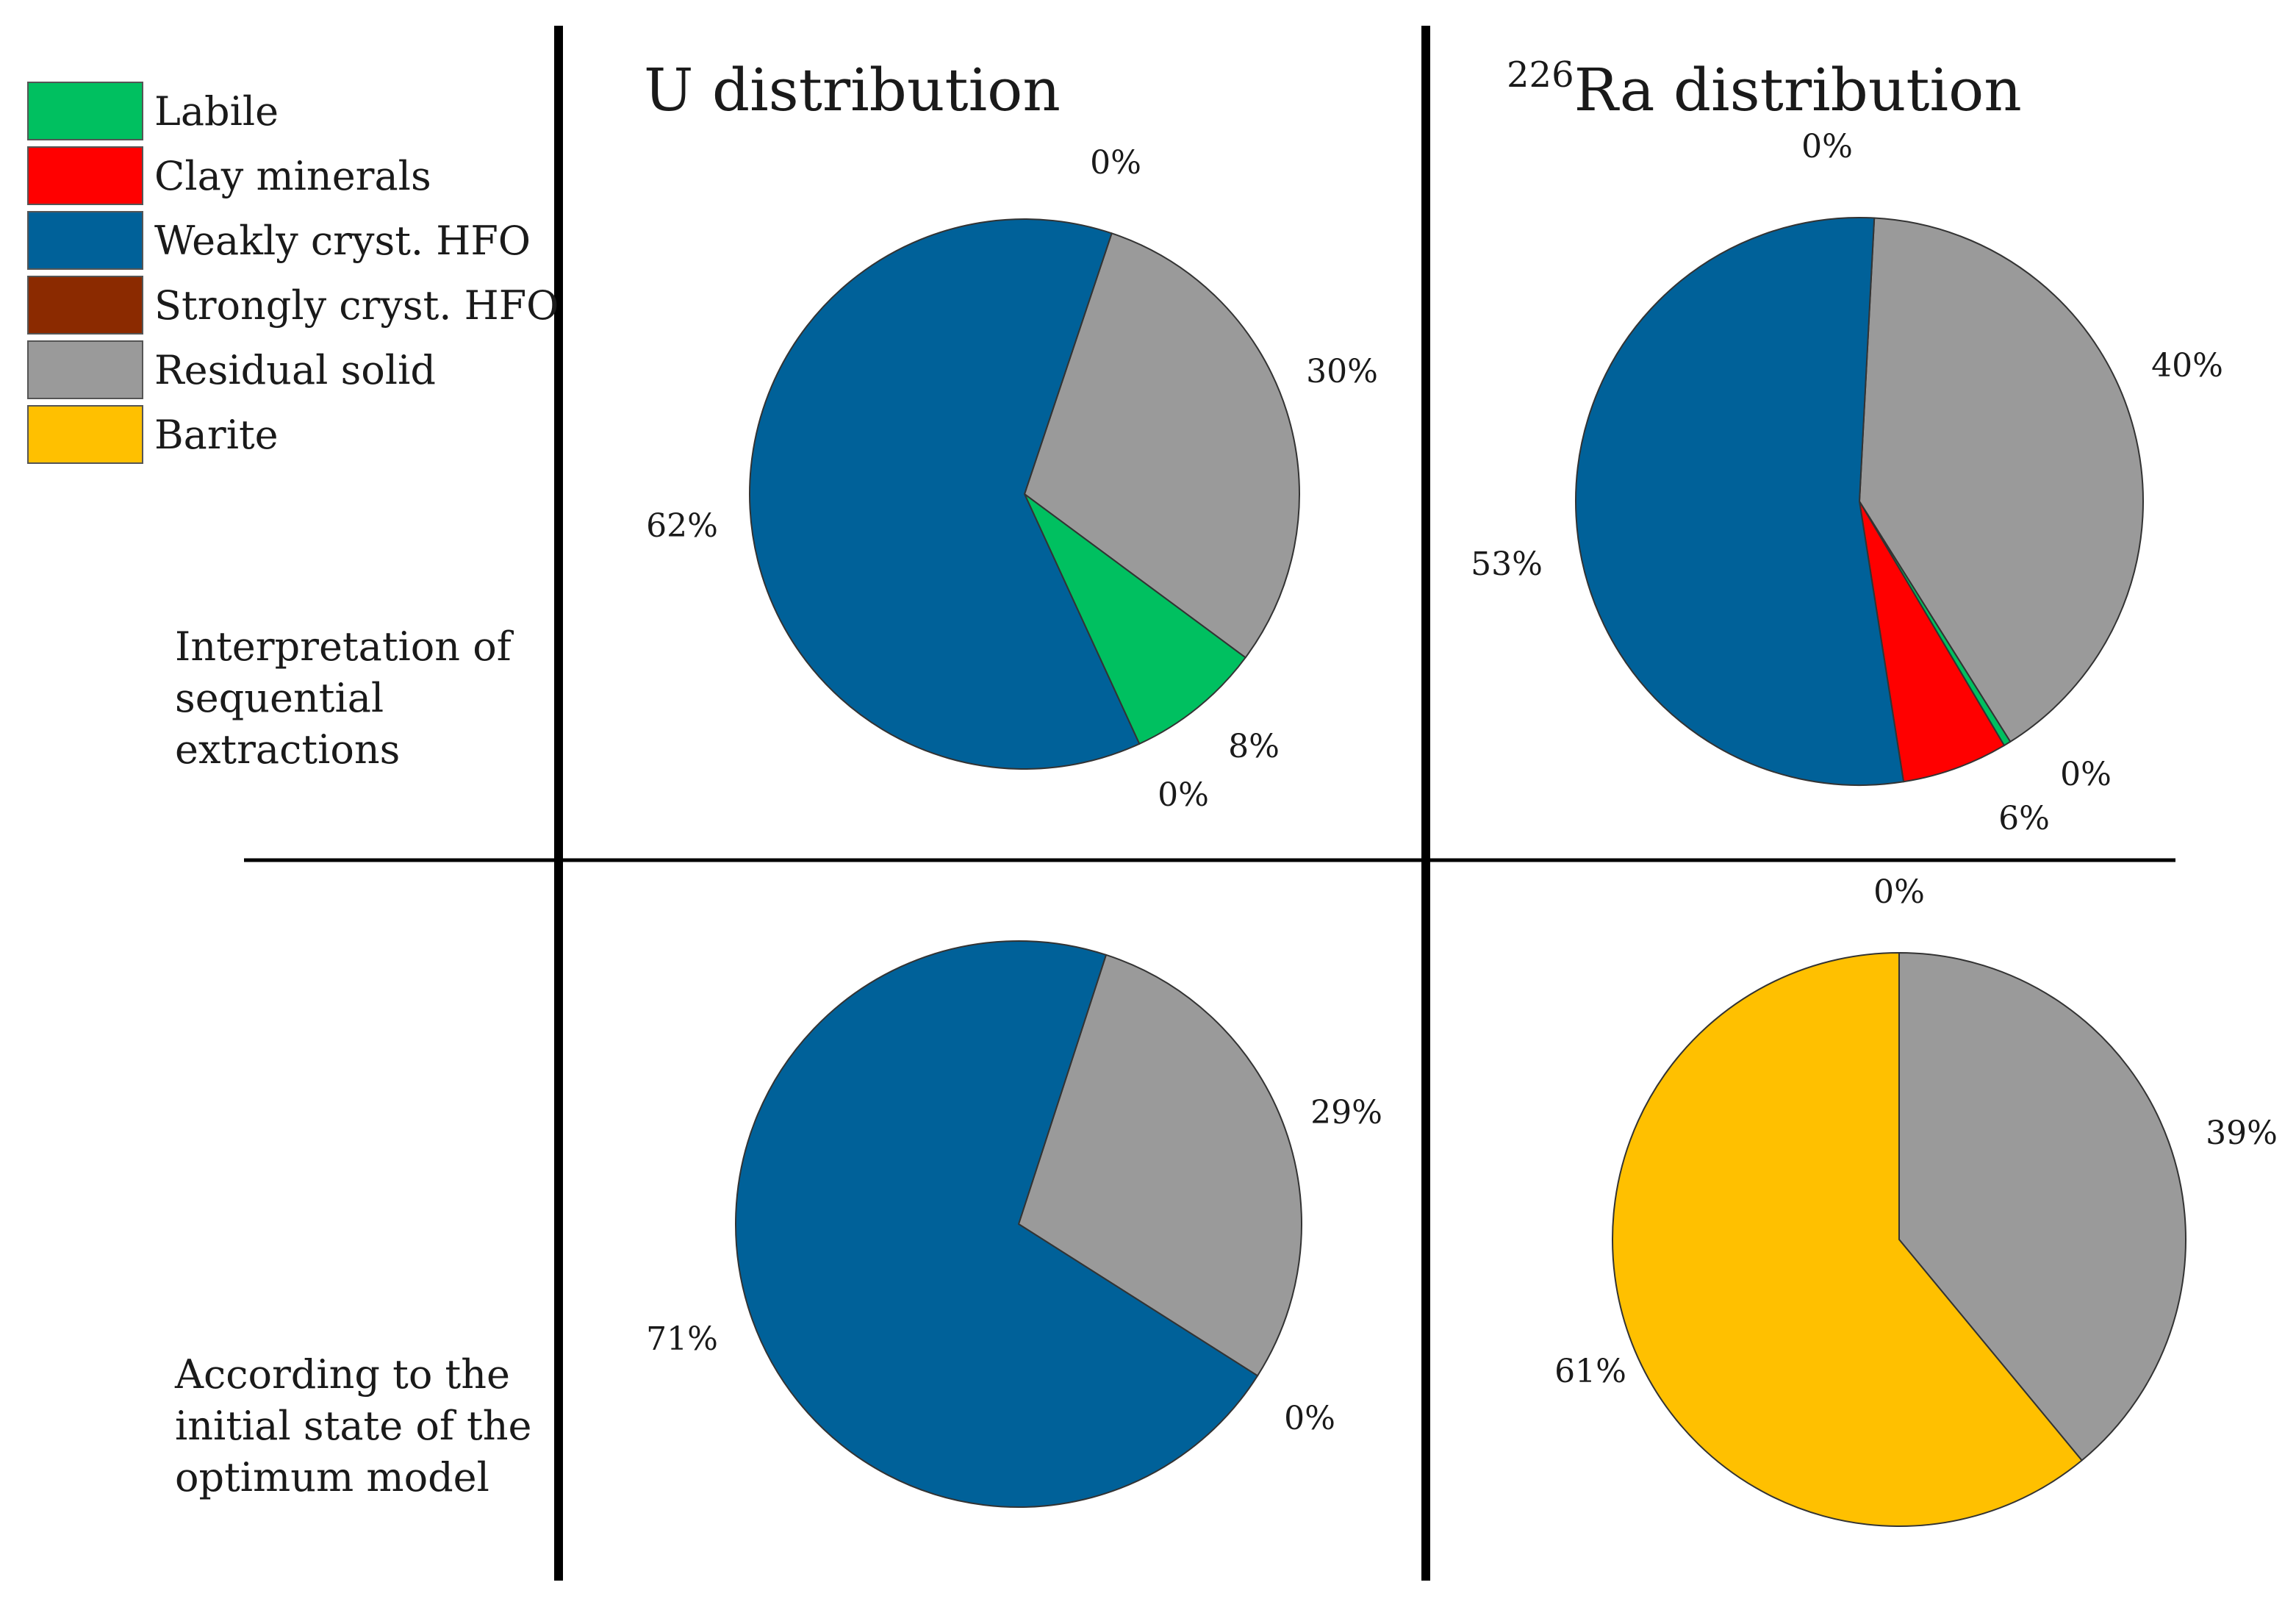  I want to click on ra-title-main: Ra distribution, so click(1798, 90).